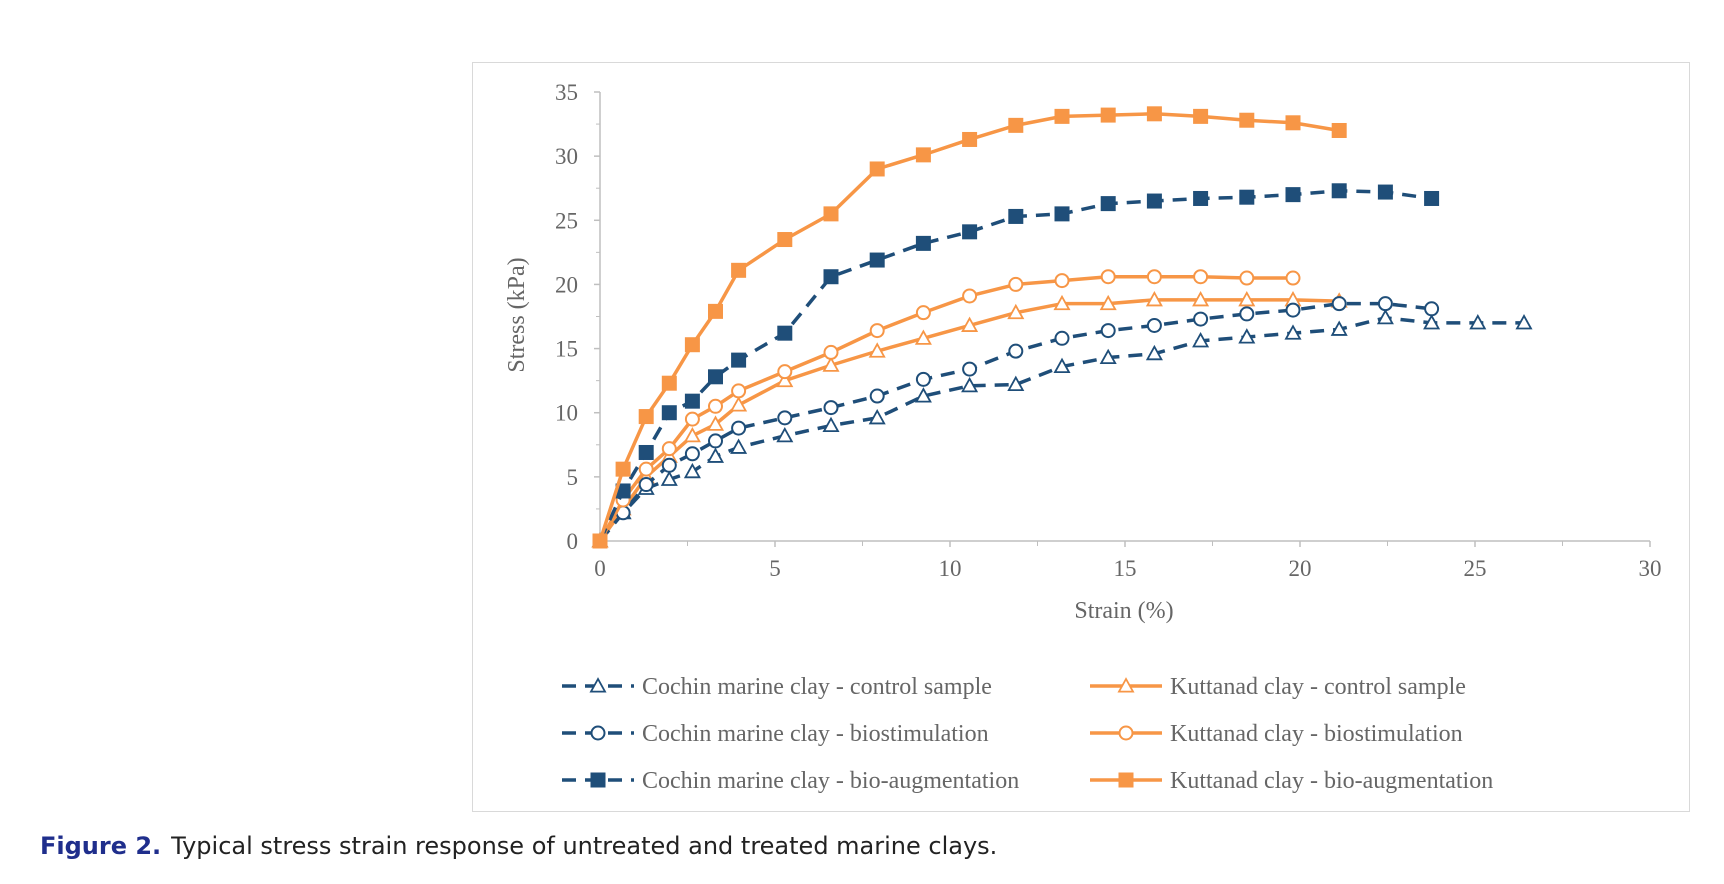 Image resolution: width=1724 pixels, height=884 pixels. What do you see at coordinates (1331, 781) in the screenshot?
I see `legend-label: Kuttanad clay - bio-augmentation` at bounding box center [1331, 781].